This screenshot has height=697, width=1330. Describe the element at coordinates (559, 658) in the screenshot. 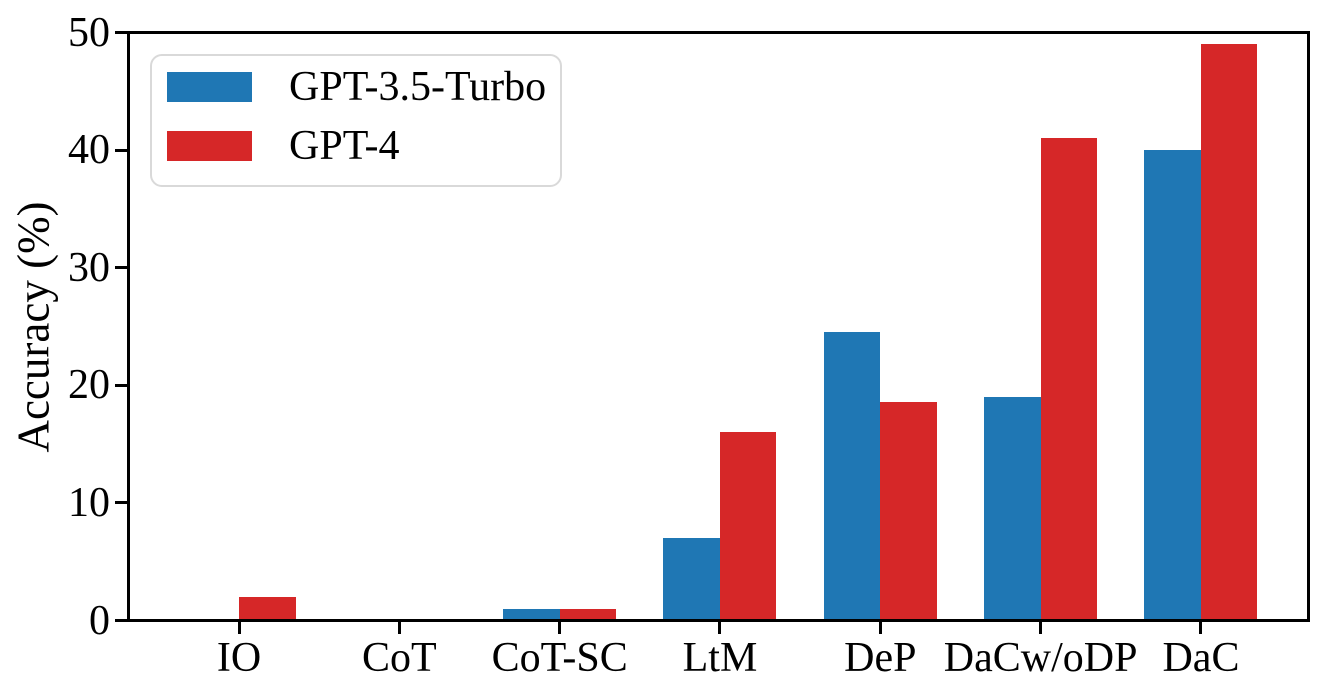

I see `x-tick-label: CoT-SC` at that location.